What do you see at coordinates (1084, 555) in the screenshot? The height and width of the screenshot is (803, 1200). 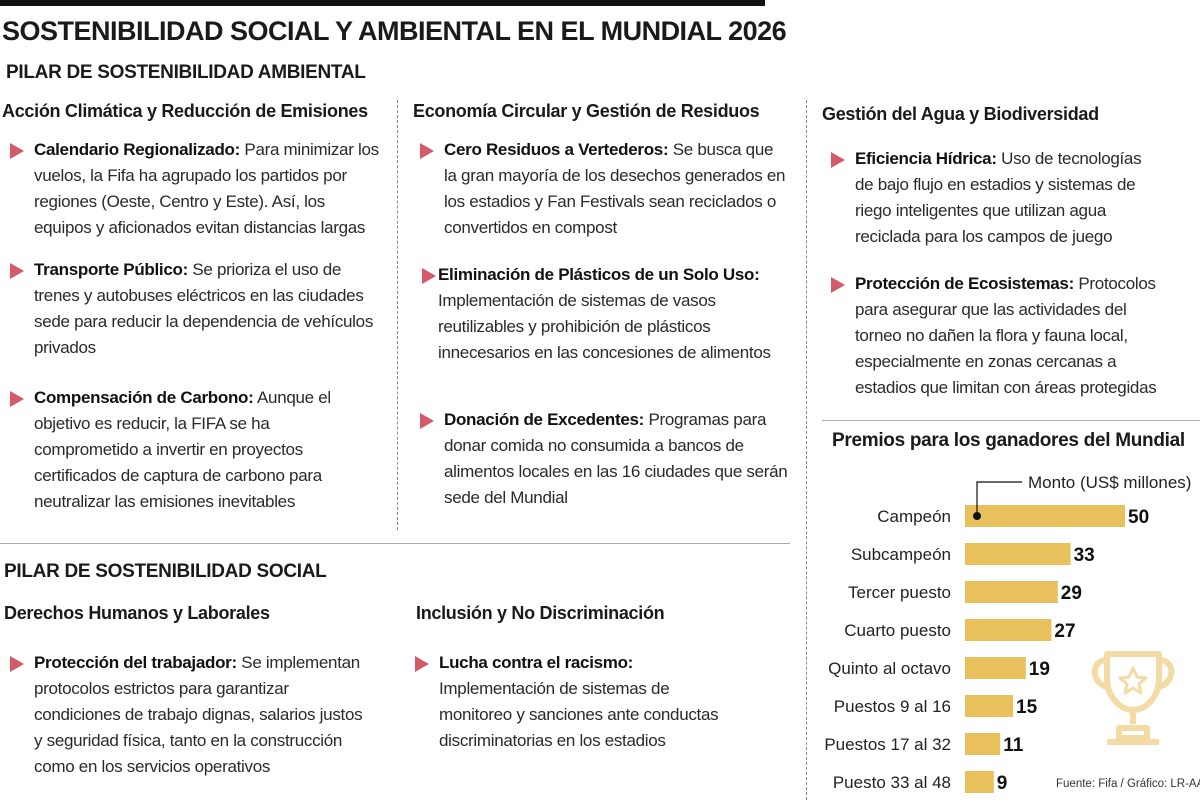 I see `data-label: 33` at bounding box center [1084, 555].